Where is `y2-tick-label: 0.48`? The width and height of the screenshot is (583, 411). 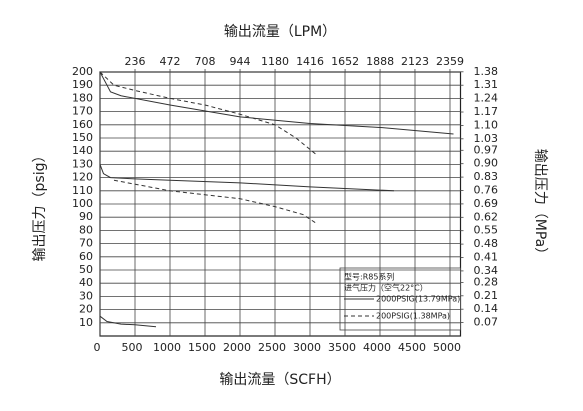
y2-tick-label: 0.48 is located at coordinates (486, 243).